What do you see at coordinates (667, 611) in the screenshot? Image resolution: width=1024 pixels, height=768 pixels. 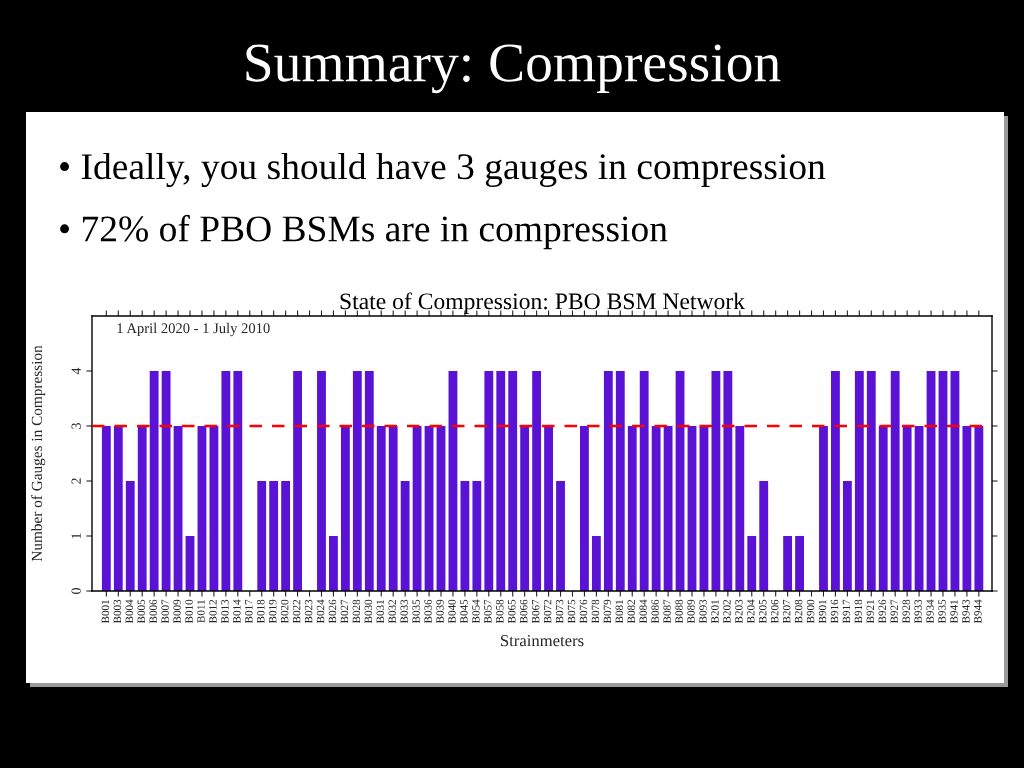 I see `x-tick-label: B087` at bounding box center [667, 611].